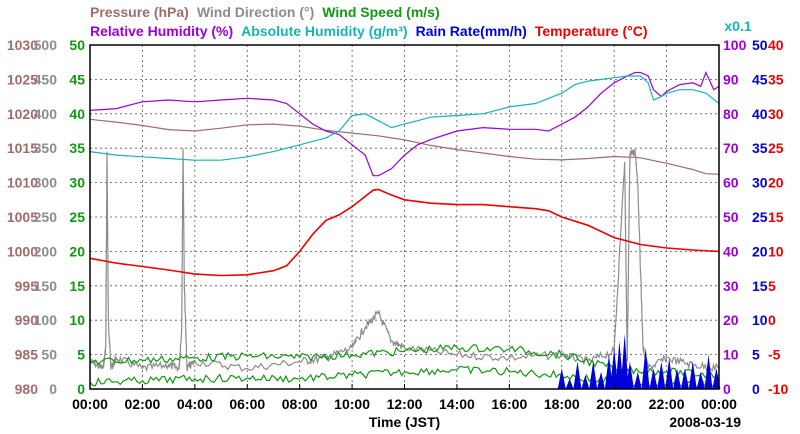  What do you see at coordinates (667, 404) in the screenshot?
I see `x-tick-label: 22:00` at bounding box center [667, 404].